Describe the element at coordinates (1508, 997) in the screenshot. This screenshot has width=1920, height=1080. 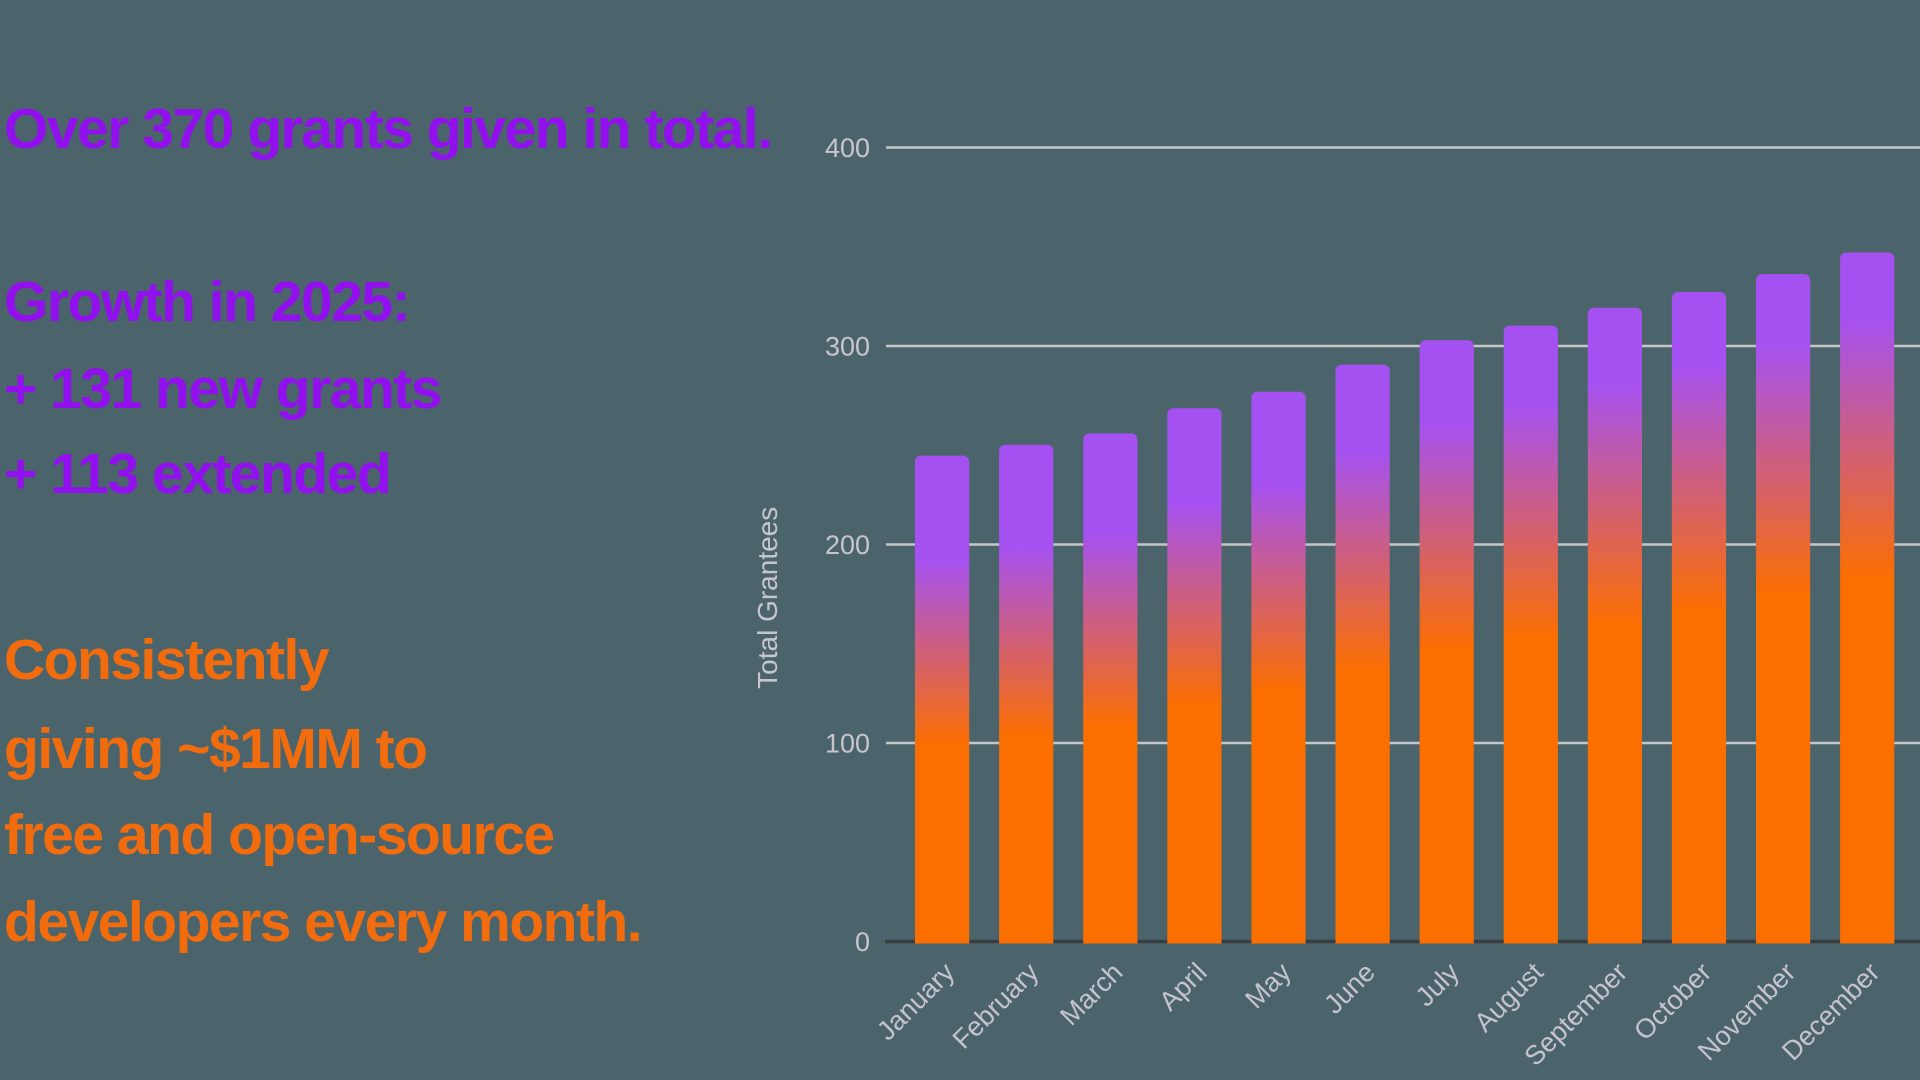
I see `svg-text: August` at that location.